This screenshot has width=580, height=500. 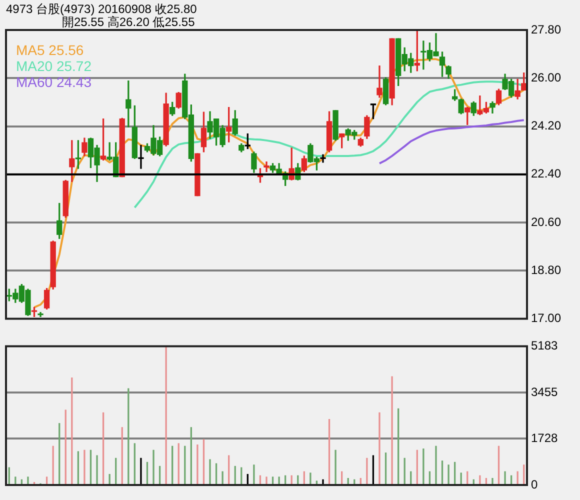 I want to click on y-tick-label: 20.60, so click(x=546, y=221).